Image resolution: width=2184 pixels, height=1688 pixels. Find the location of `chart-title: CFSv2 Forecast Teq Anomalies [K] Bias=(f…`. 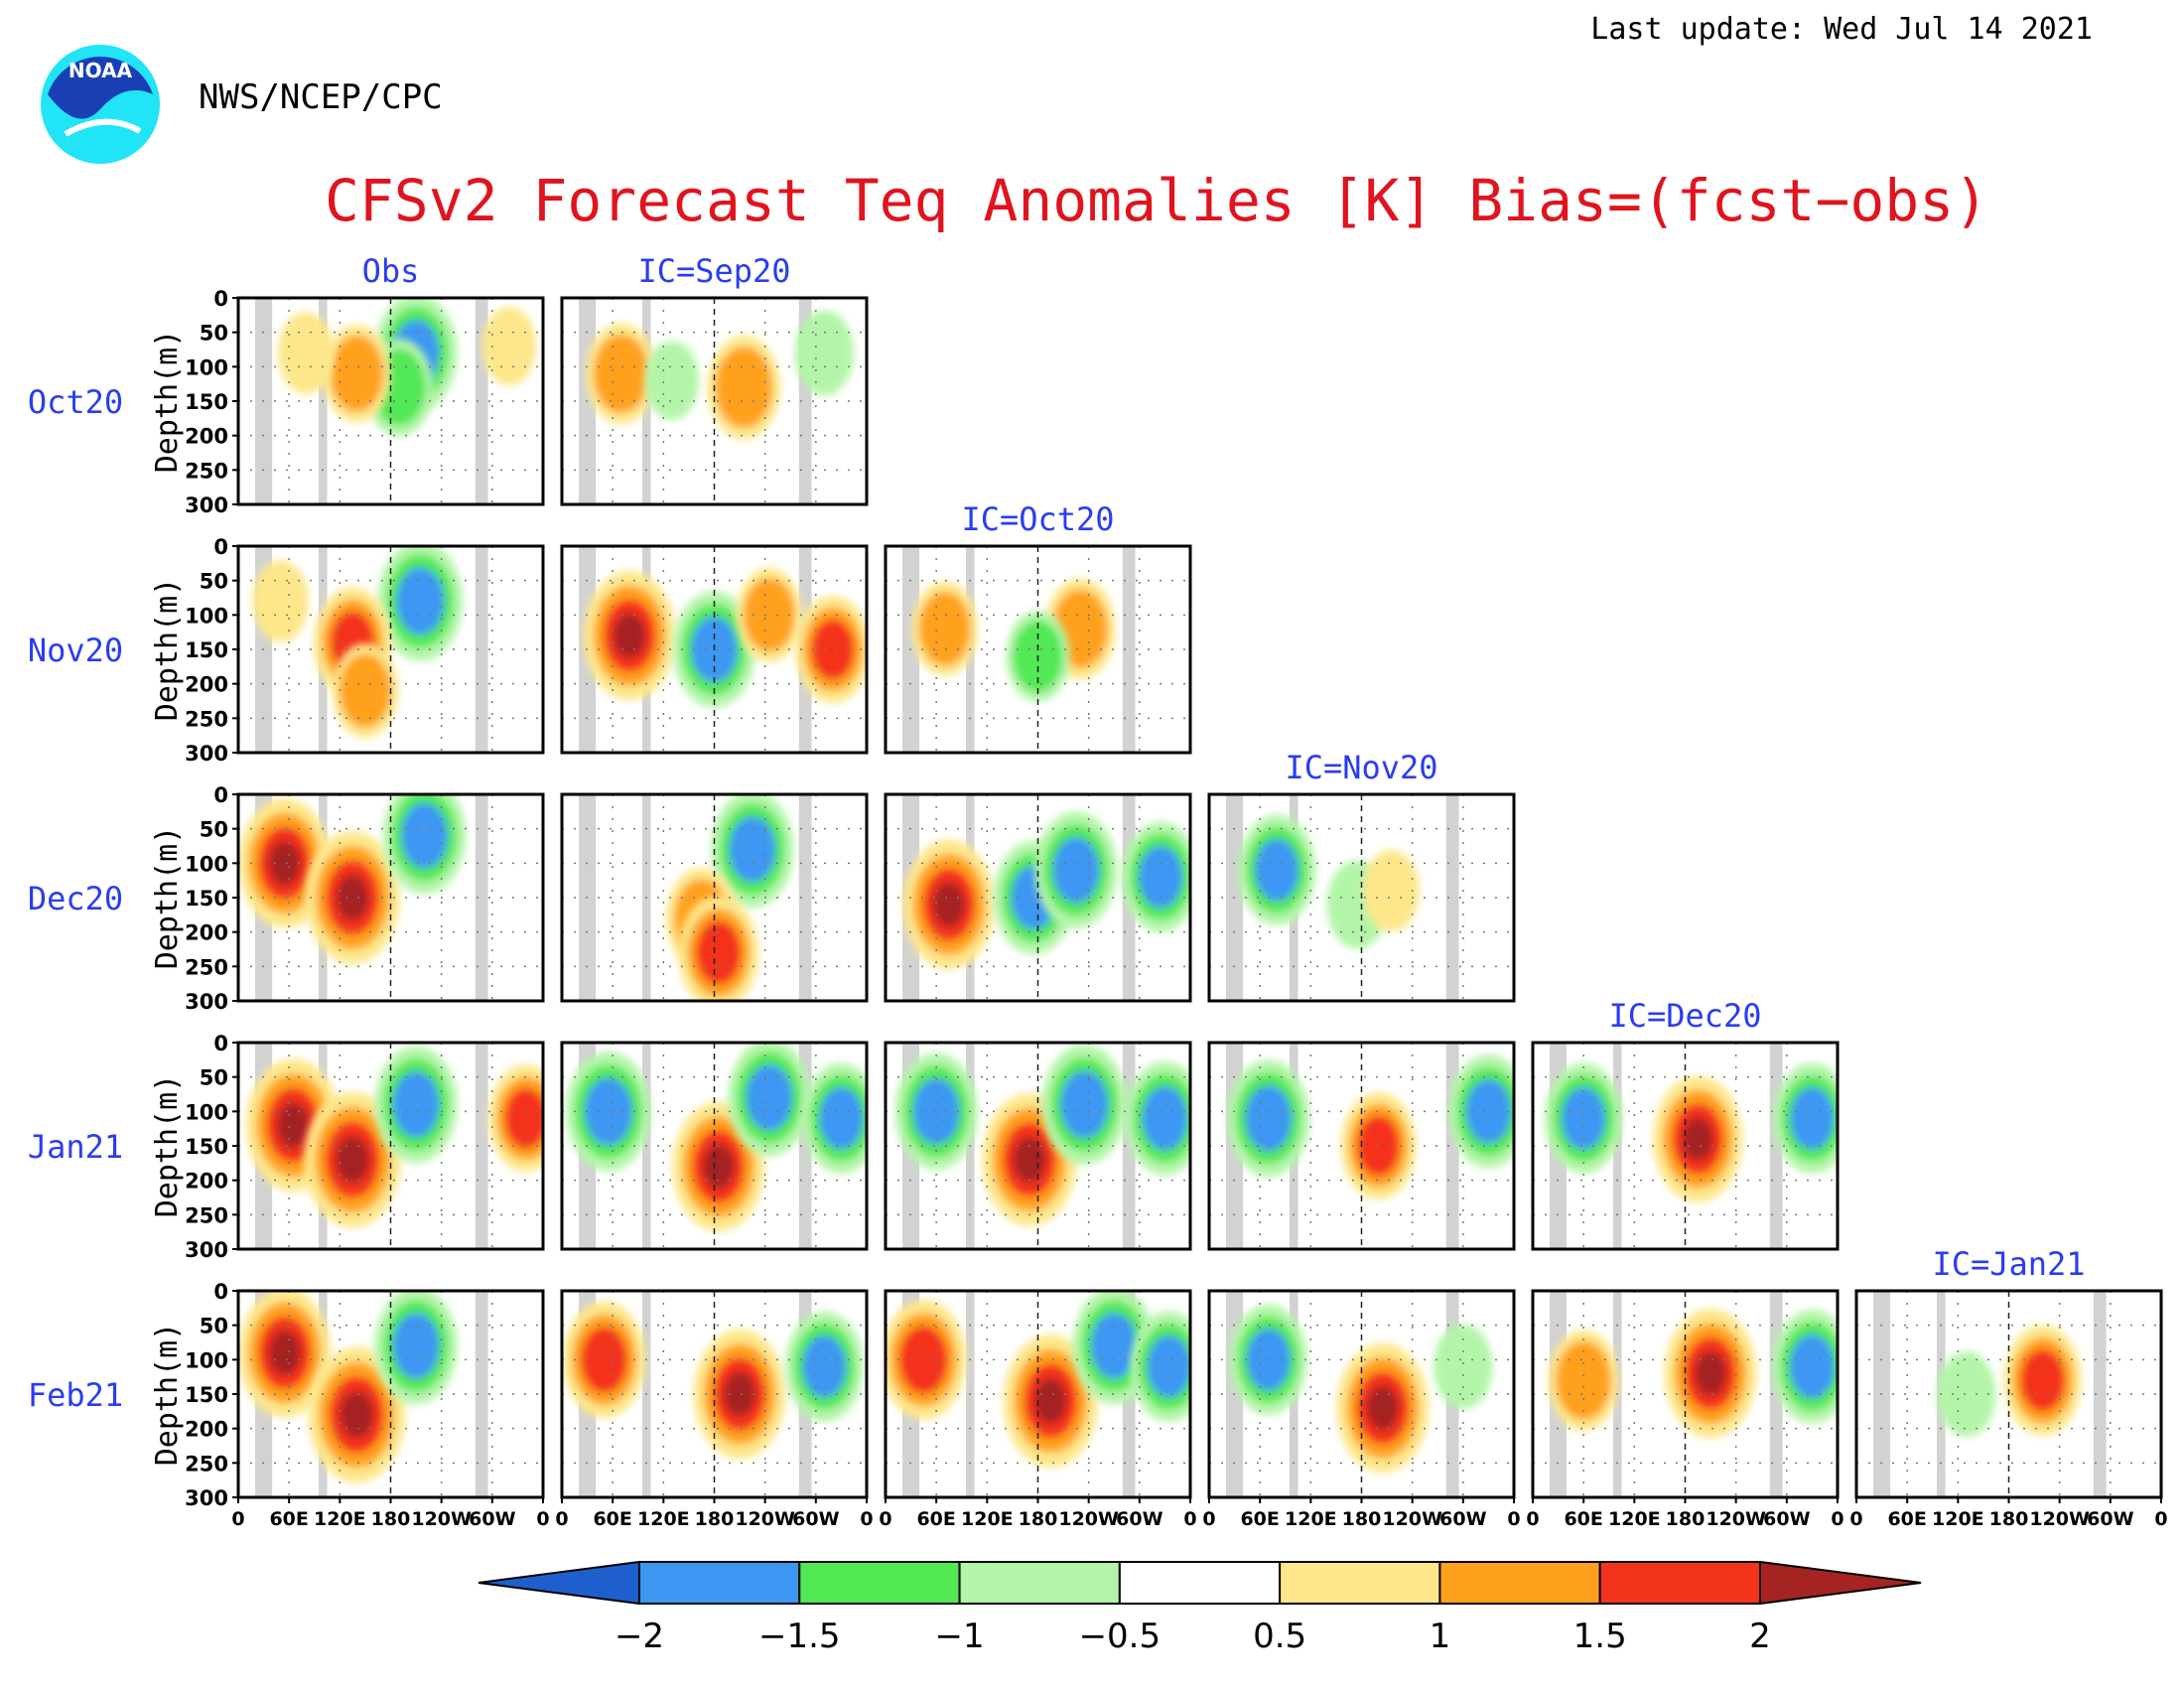

chart-title: CFSv2 Forecast Teq Anomalies [K] Bias=(f… is located at coordinates (1156, 200).